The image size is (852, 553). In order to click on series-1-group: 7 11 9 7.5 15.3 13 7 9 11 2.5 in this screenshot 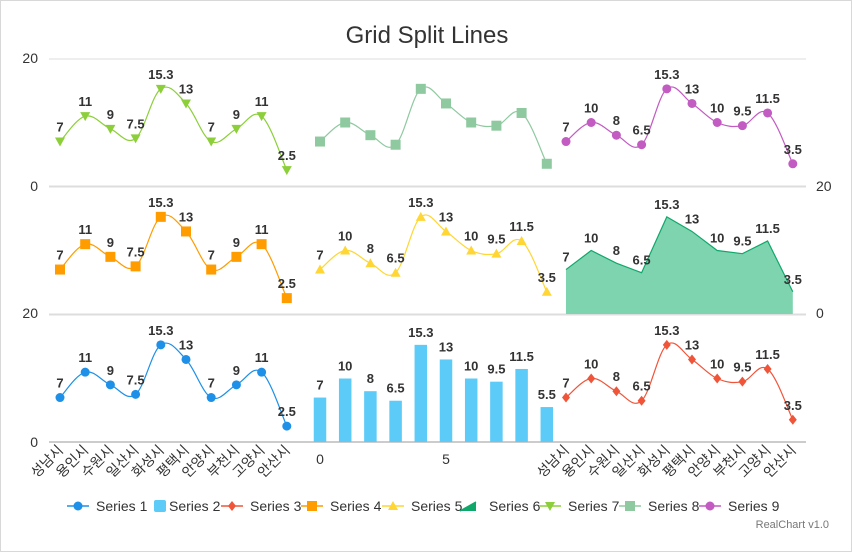, I will do `click(175, 377)`.